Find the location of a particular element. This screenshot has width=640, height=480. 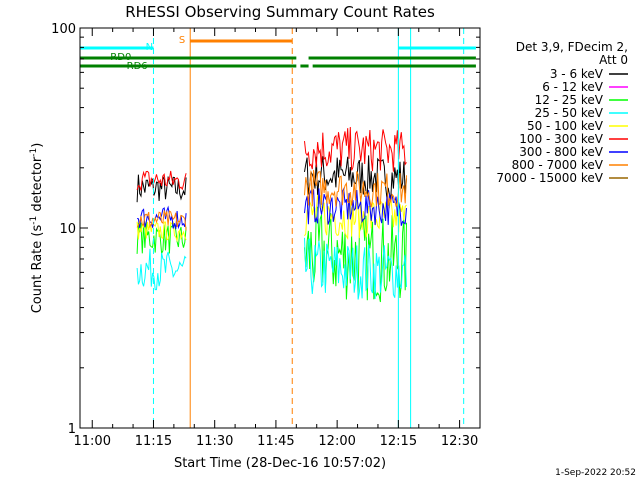

legend-entry-label: 7000 - 15000 keV is located at coordinates (549, 178).